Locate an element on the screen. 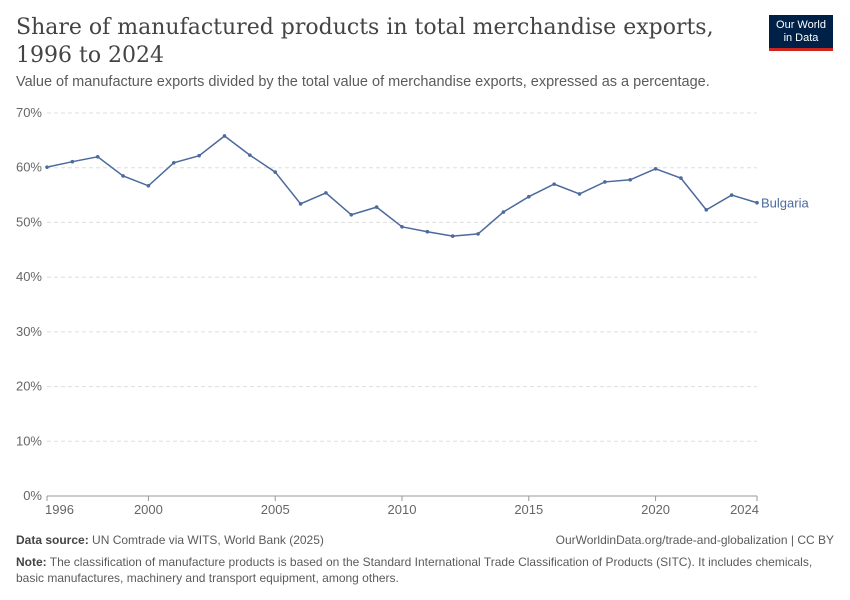 This screenshot has width=850, height=600. series-label: Bulgaria is located at coordinates (785, 203).